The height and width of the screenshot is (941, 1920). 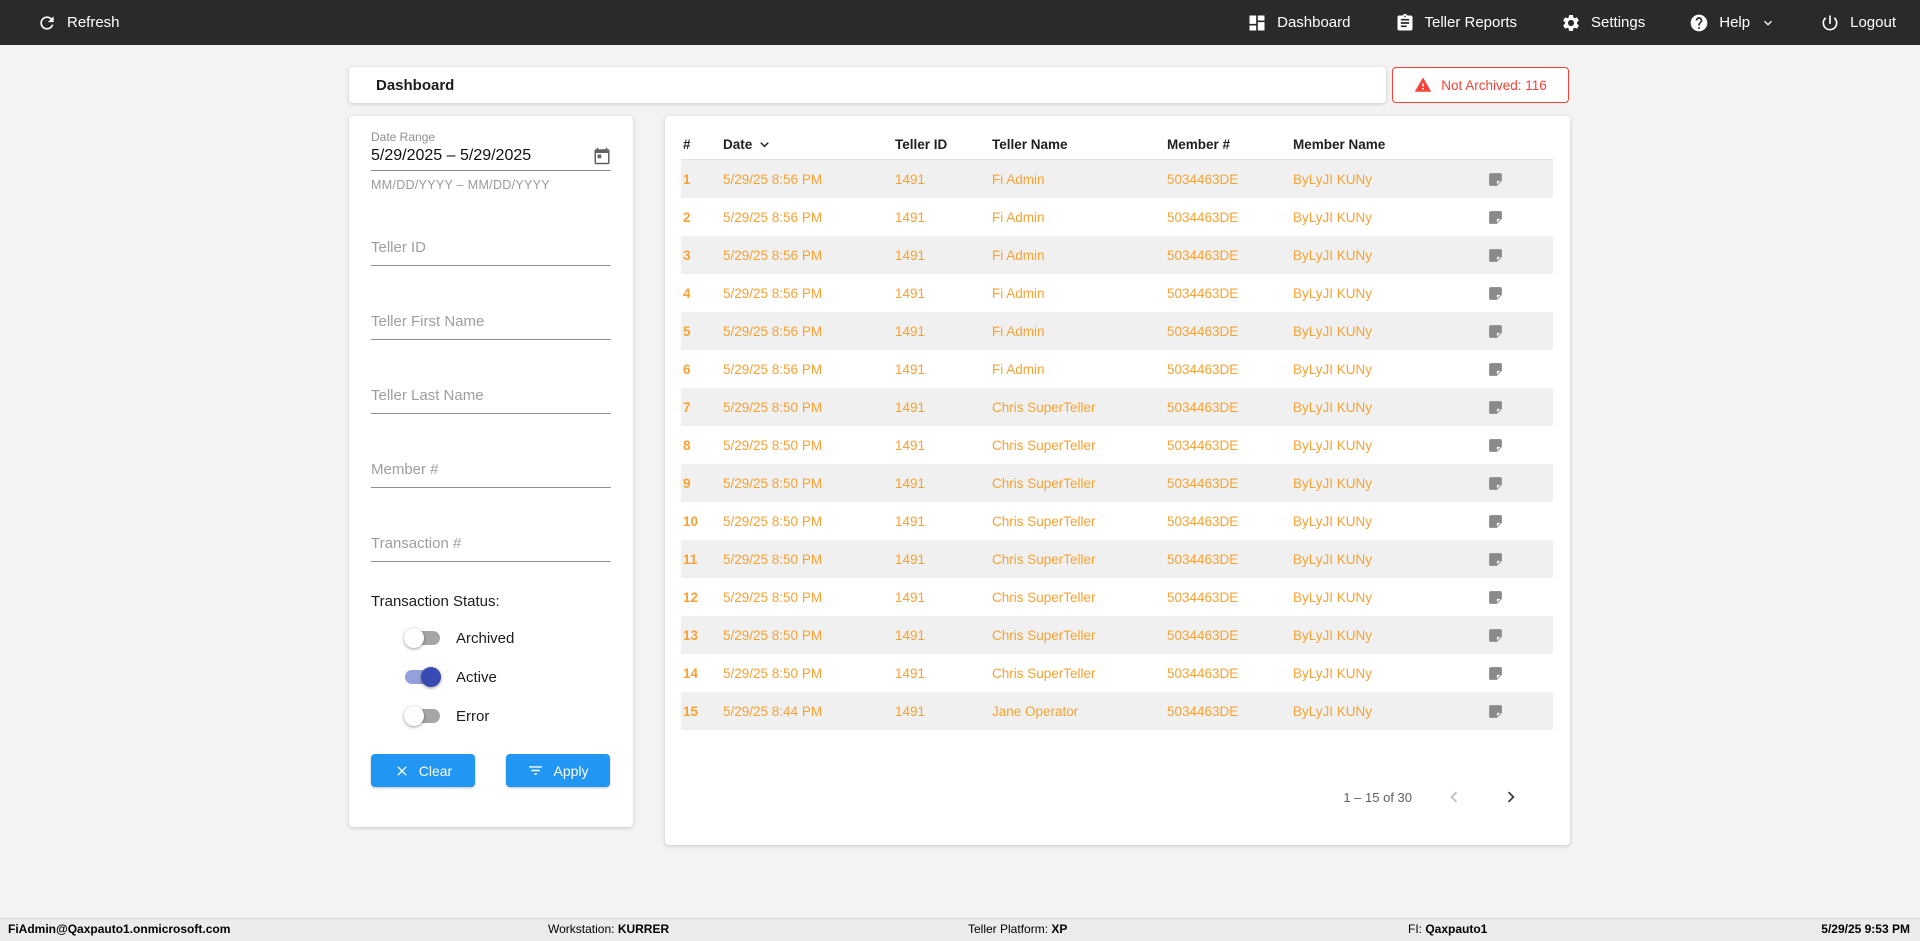 I want to click on not-archived-badge: Not Archived: 116, so click(x=1480, y=85).